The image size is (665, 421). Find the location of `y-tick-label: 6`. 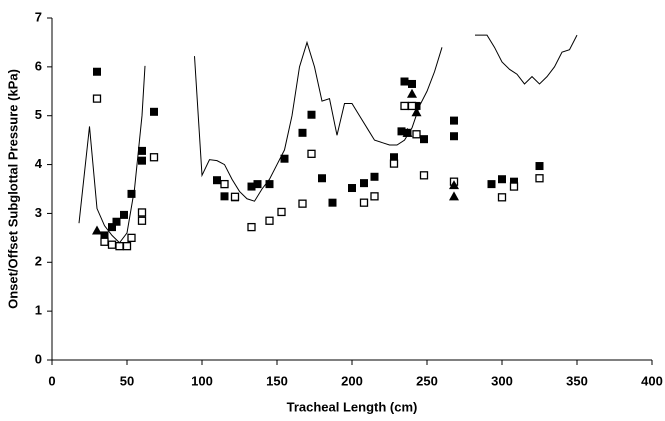

y-tick-label: 6 is located at coordinates (38, 65).